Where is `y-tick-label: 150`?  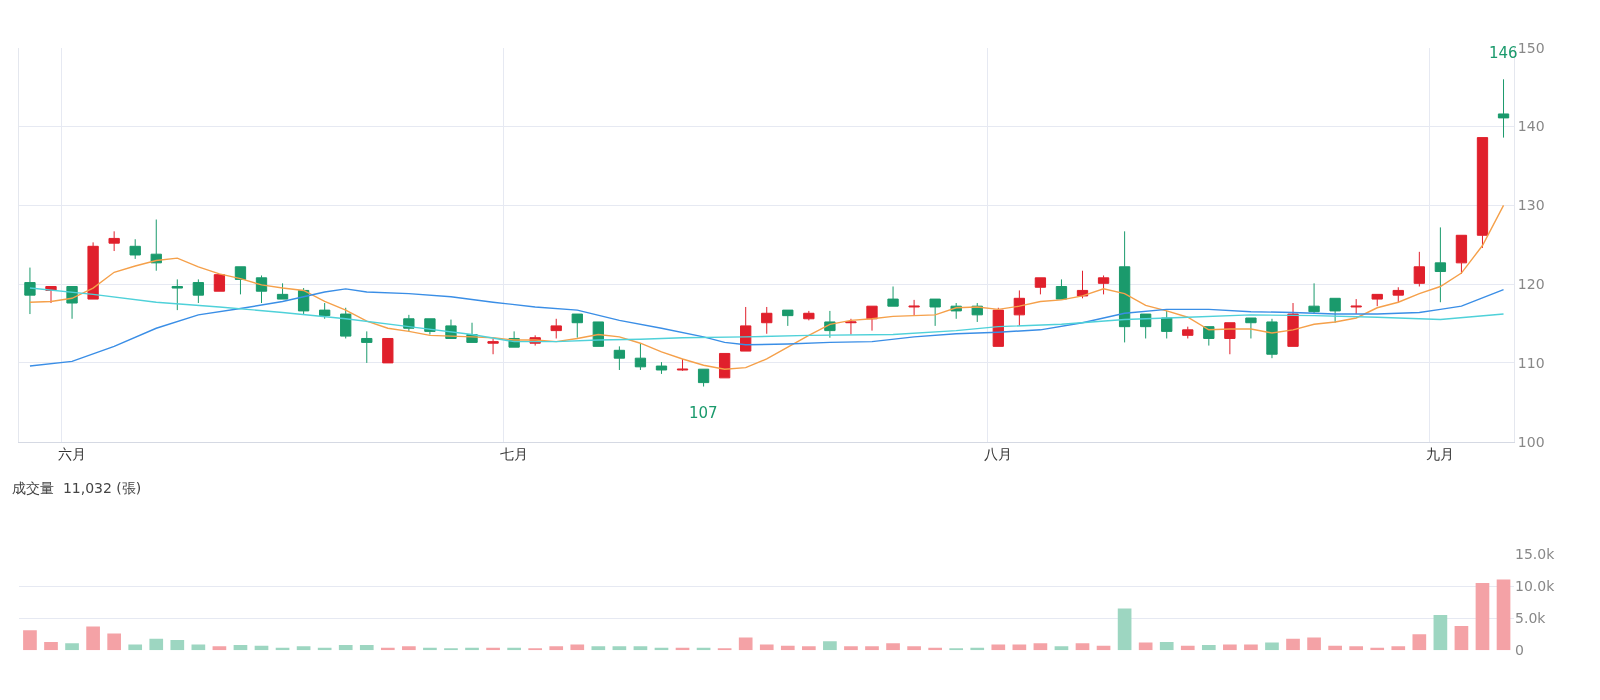 y-tick-label: 150 is located at coordinates (1531, 47).